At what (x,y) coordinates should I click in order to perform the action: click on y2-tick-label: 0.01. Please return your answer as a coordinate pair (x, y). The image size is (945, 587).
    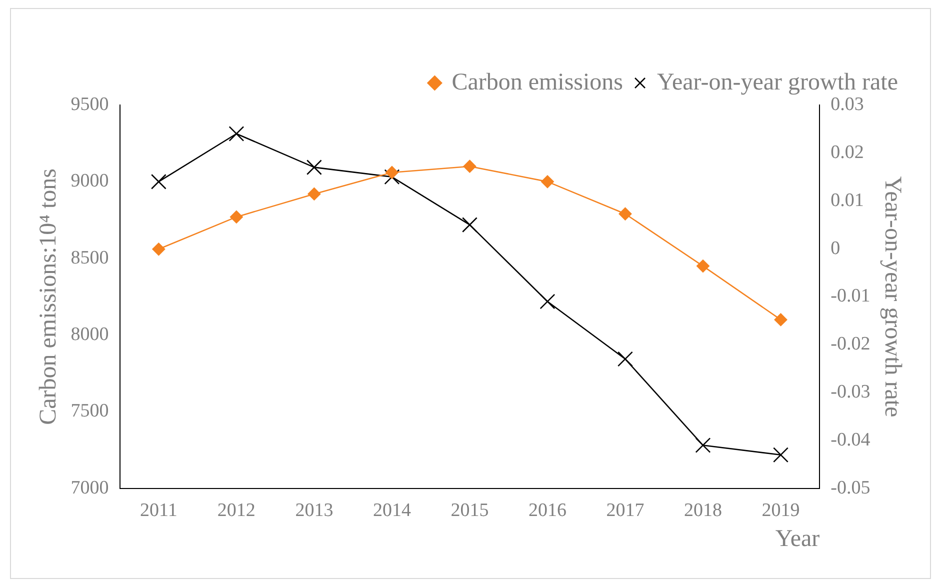
    Looking at the image, I should click on (847, 200).